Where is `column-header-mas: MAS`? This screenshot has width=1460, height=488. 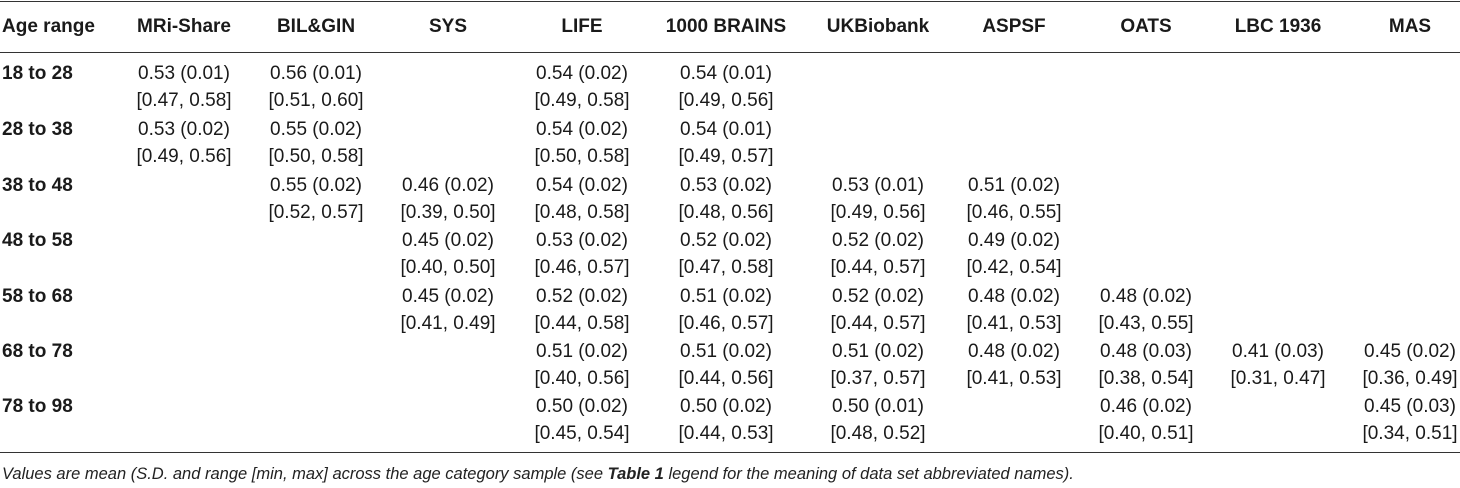 column-header-mas: MAS is located at coordinates (1410, 26).